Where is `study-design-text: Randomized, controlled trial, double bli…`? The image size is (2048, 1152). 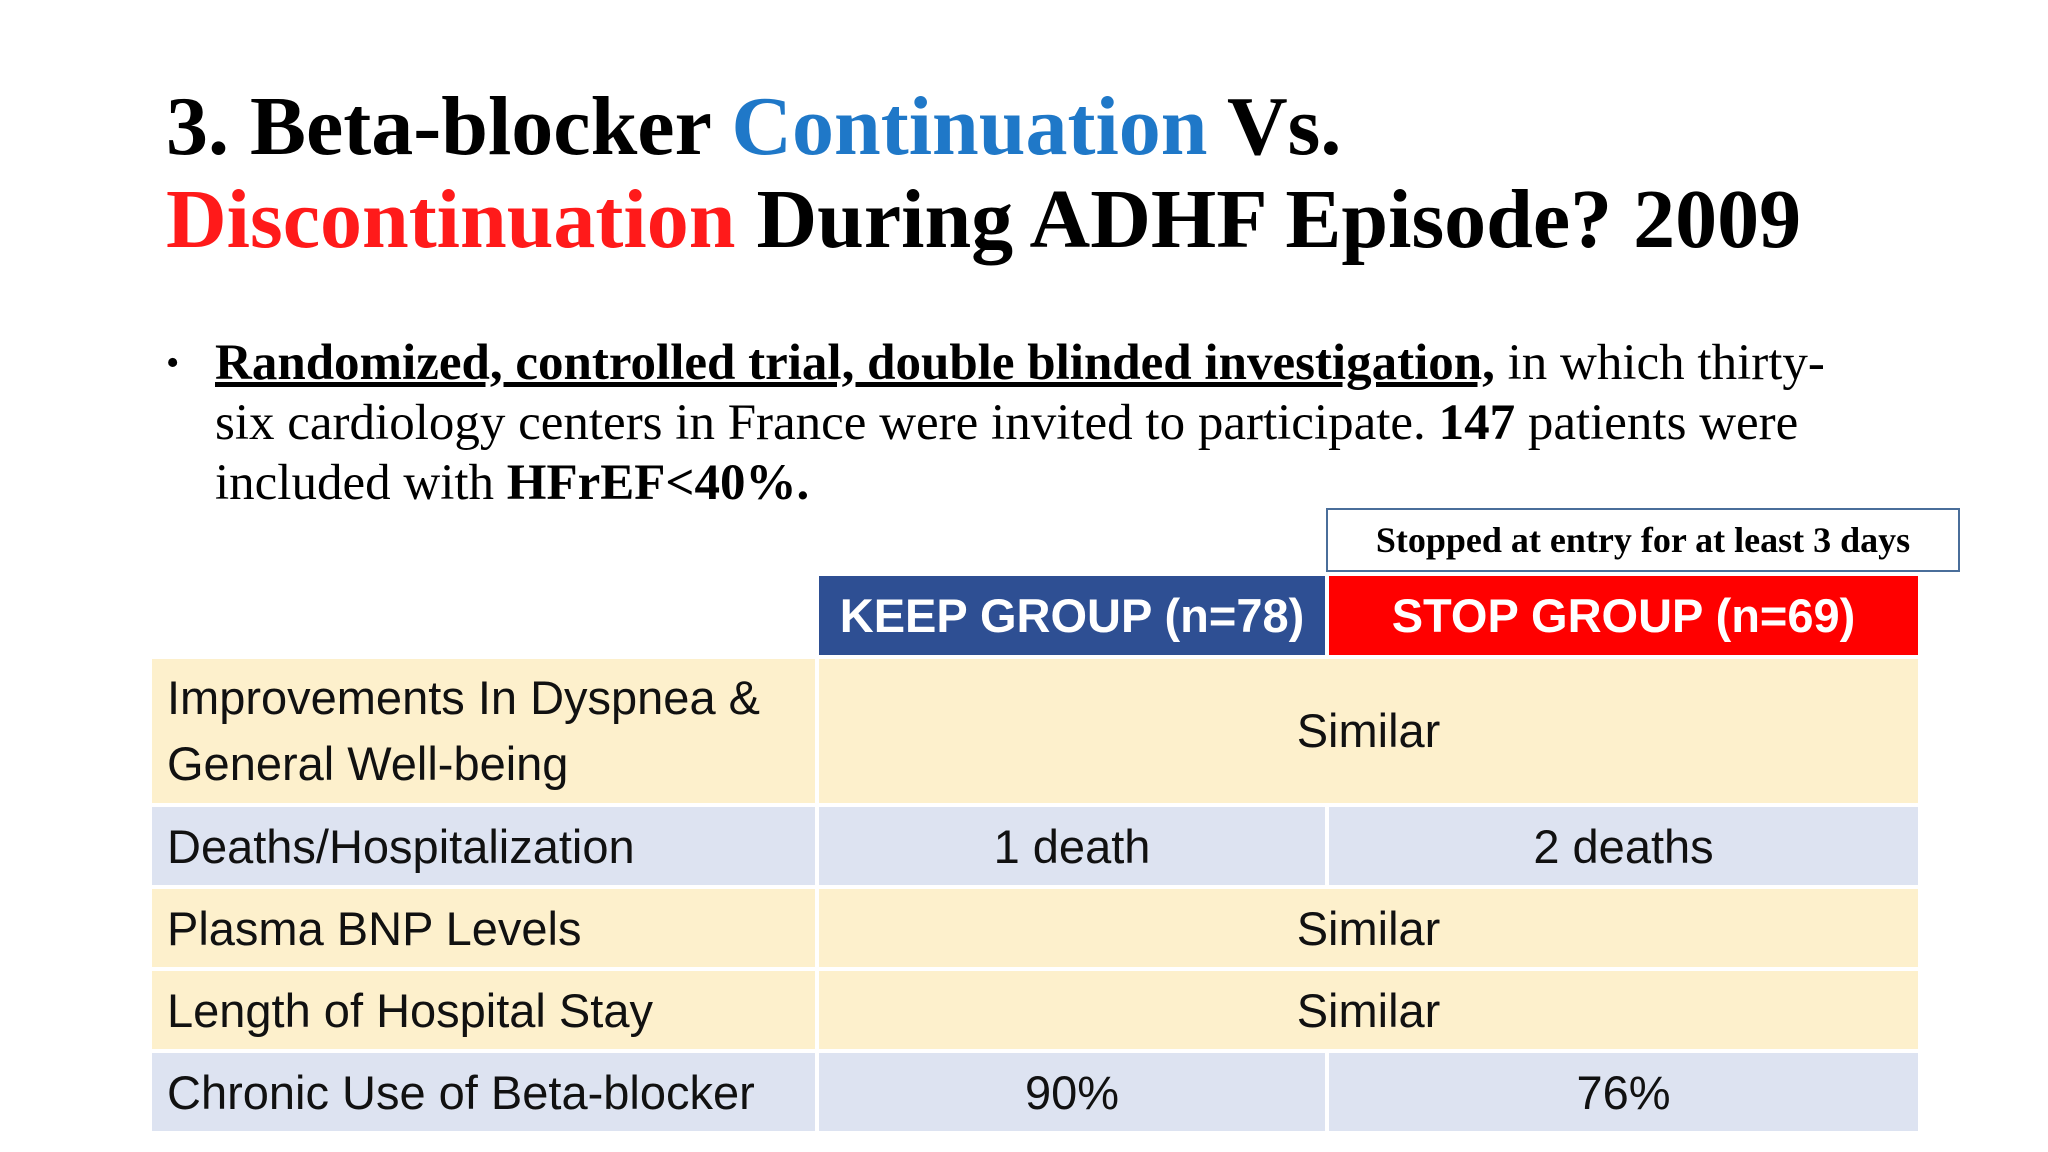
study-design-text: Randomized, controlled trial, double bli… is located at coordinates (855, 363).